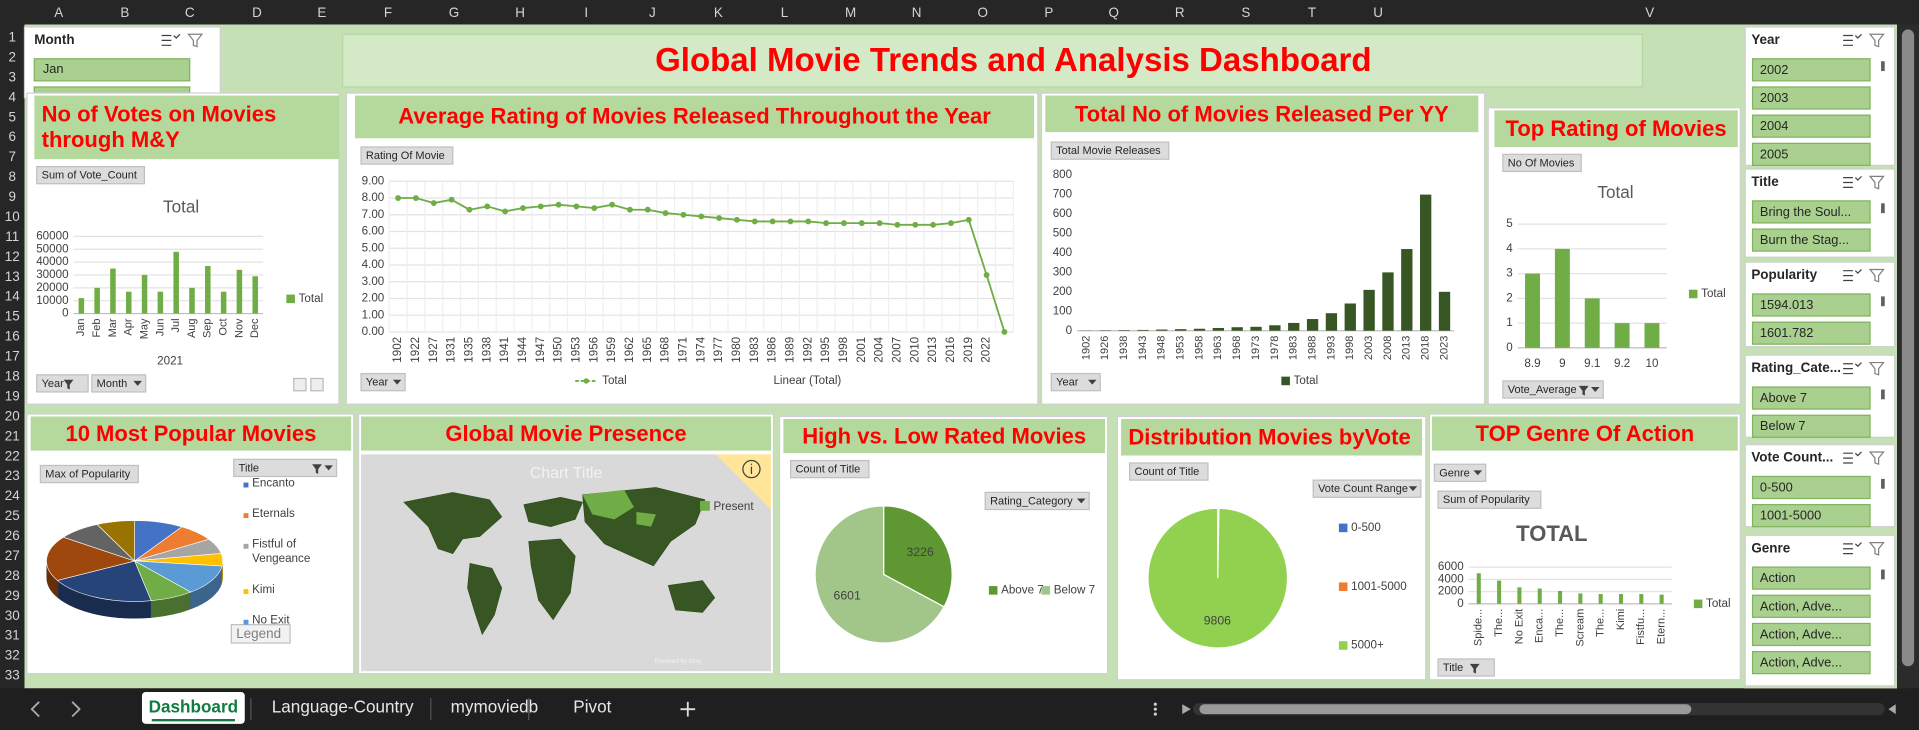 Image resolution: width=1919 pixels, height=730 pixels. Describe the element at coordinates (1787, 304) in the screenshot. I see `slicer-item-label: 1594.013` at that location.